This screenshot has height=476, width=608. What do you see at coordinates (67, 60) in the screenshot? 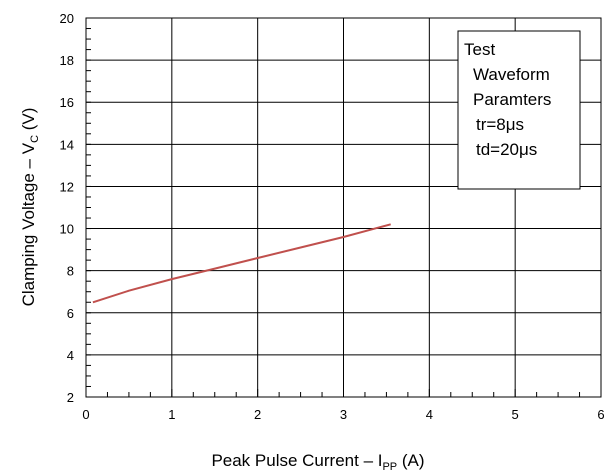
I see `y-tick-label: 18` at bounding box center [67, 60].